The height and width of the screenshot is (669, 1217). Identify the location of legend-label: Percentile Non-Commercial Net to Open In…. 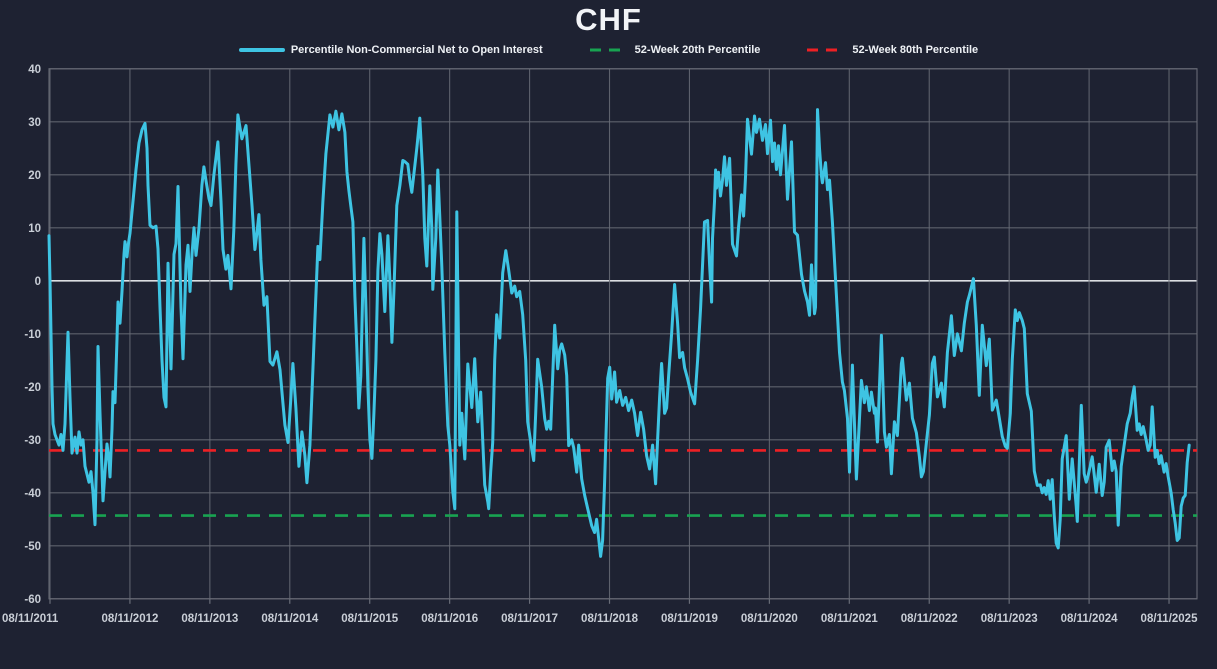
(416, 50).